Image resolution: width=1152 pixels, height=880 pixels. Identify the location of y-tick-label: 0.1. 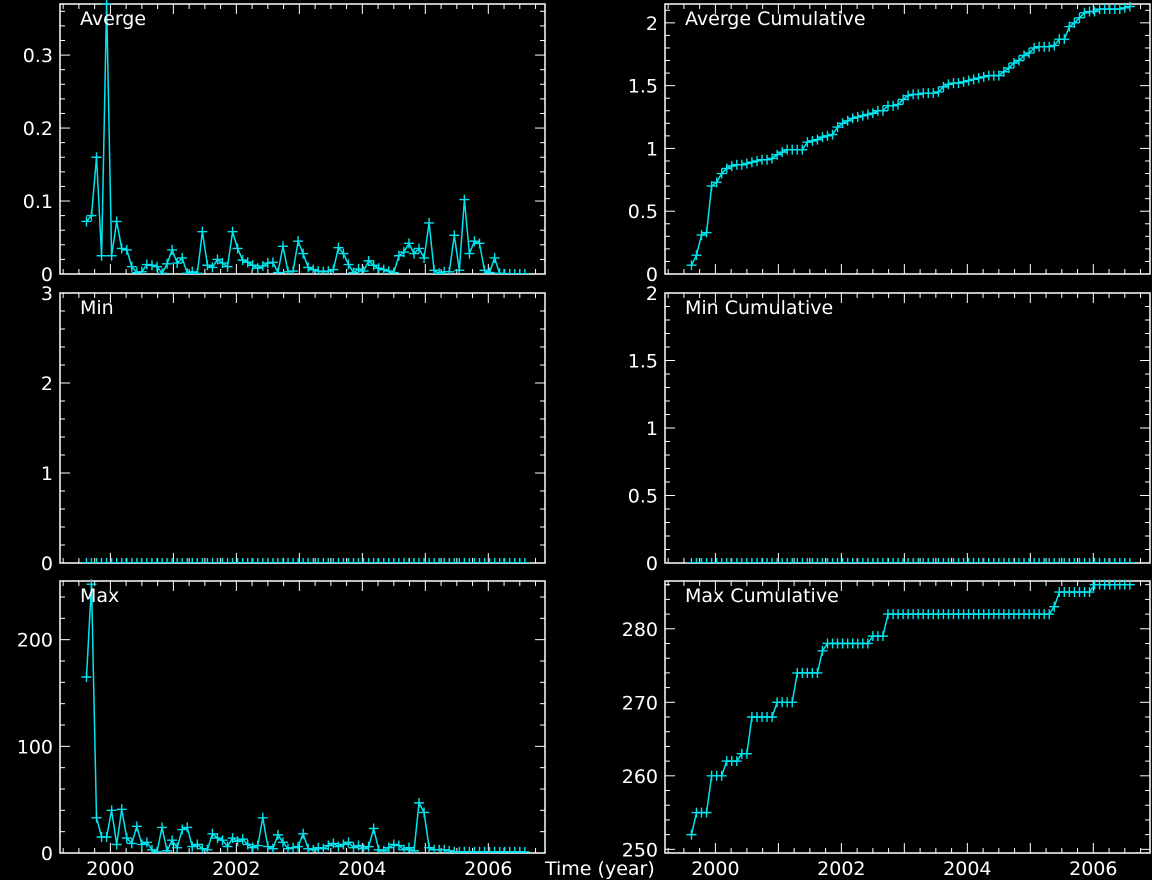
(38, 202).